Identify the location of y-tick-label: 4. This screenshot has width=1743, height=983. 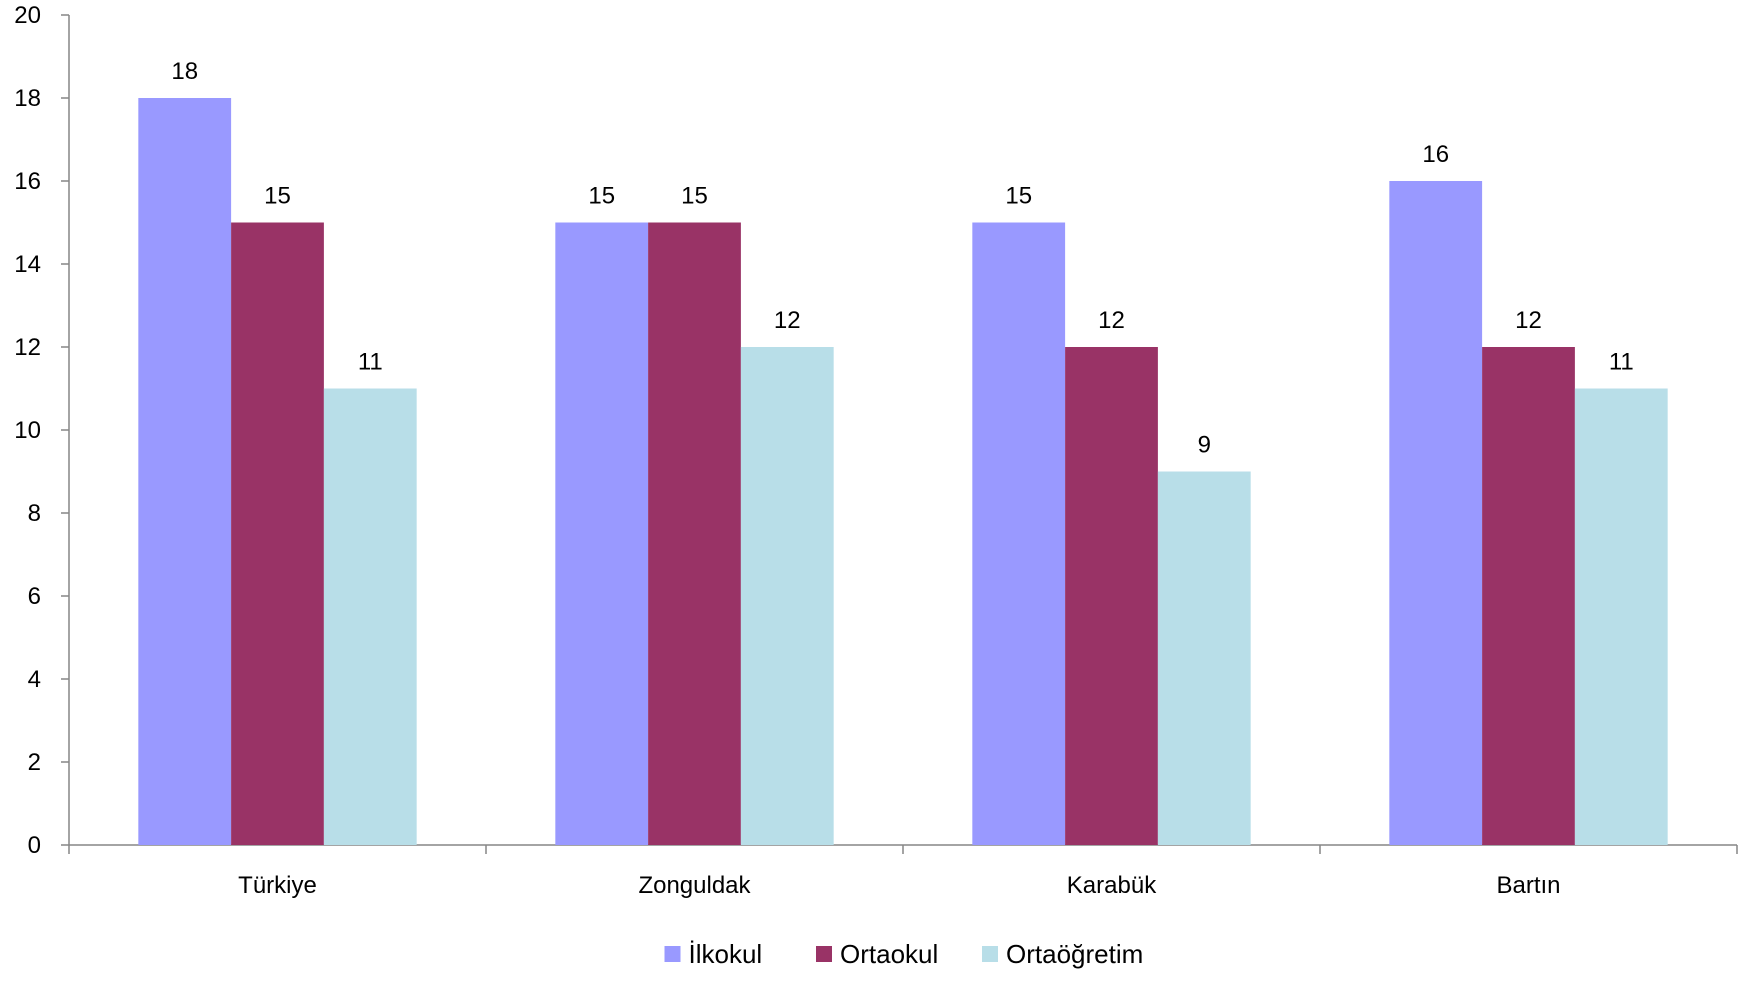
(34, 679).